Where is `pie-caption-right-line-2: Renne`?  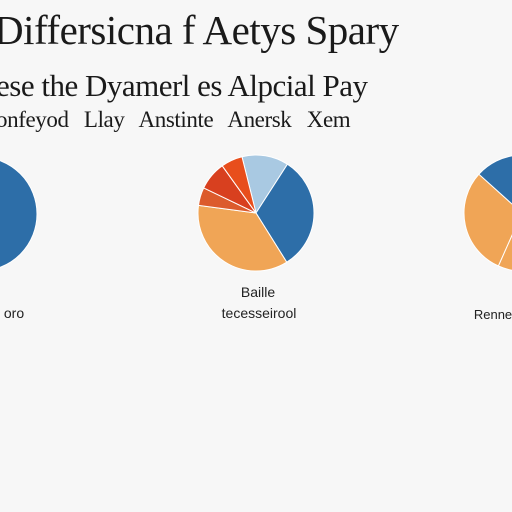 pie-caption-right-line-2: Renne is located at coordinates (493, 314).